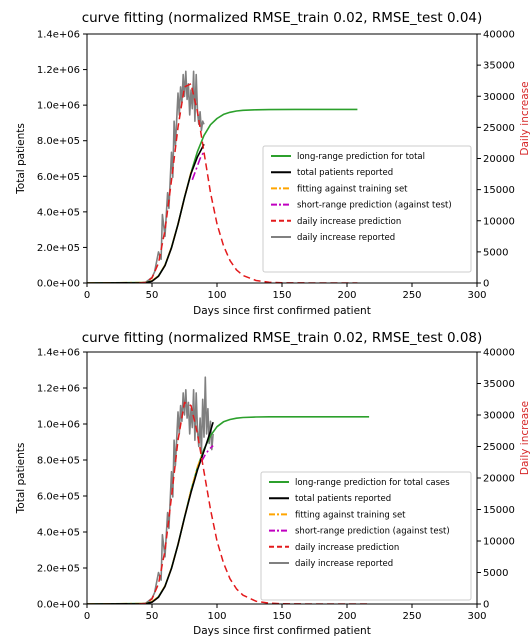  I want to click on legend-label: long-range prediction for total, so click(361, 157).